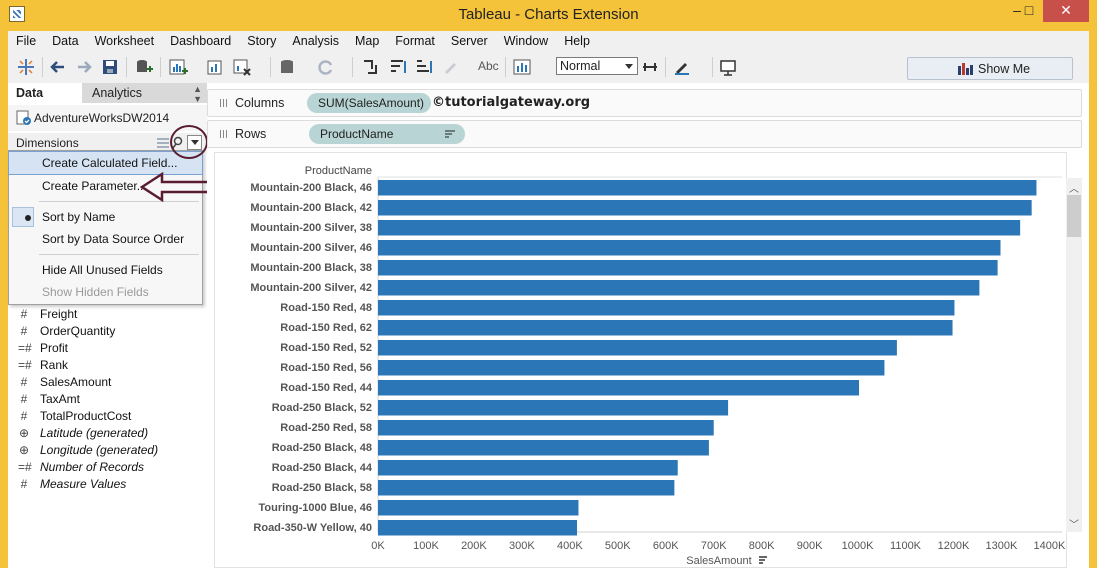 This screenshot has height=568, width=1097. What do you see at coordinates (526, 41) in the screenshot?
I see `menu-window: Window` at bounding box center [526, 41].